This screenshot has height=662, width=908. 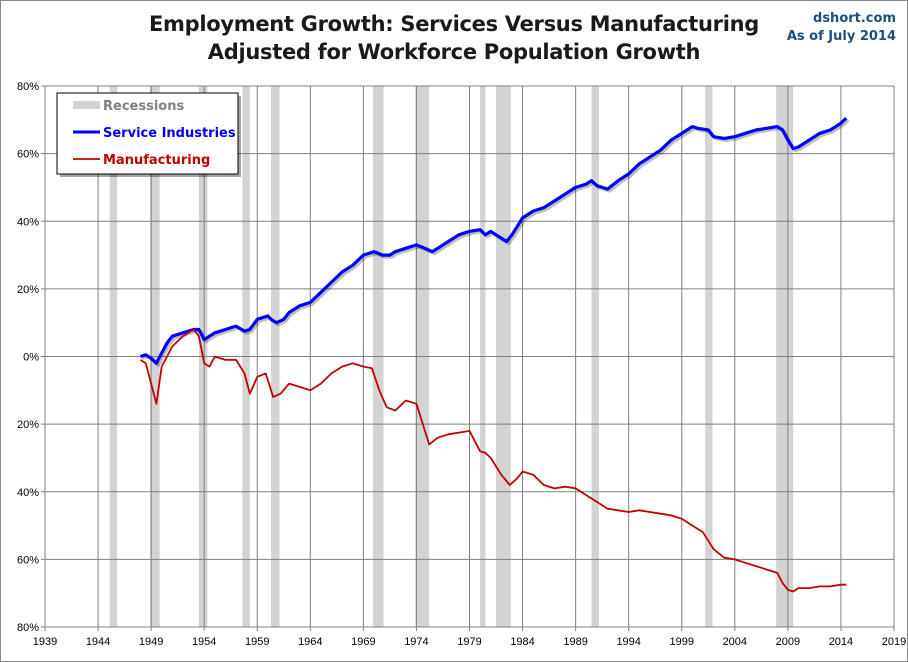 I want to click on x-tick-label: 2009, so click(x=788, y=642).